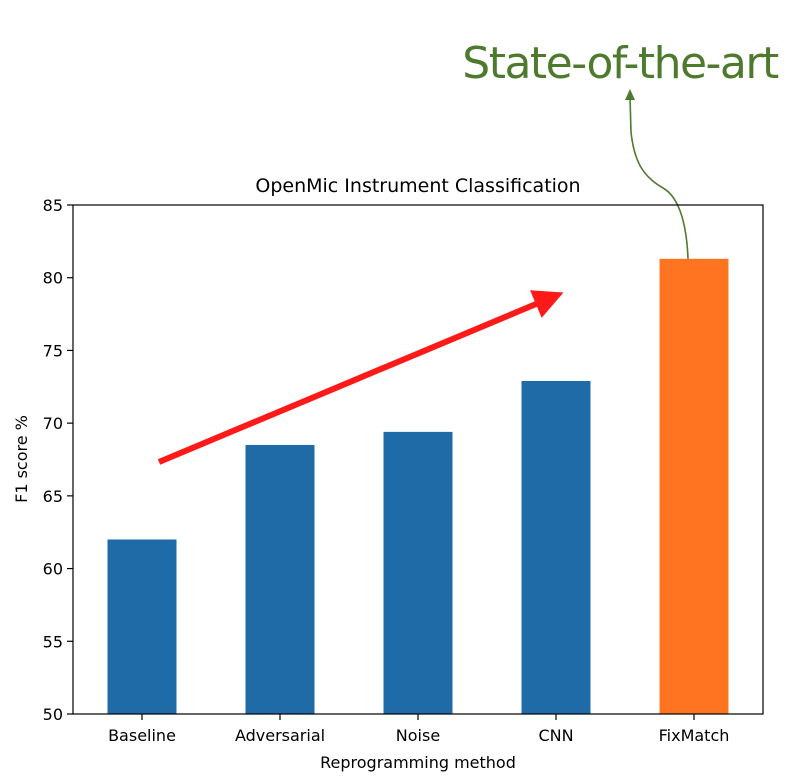  Describe the element at coordinates (53, 205) in the screenshot. I see `y-tick-label: 85` at that location.